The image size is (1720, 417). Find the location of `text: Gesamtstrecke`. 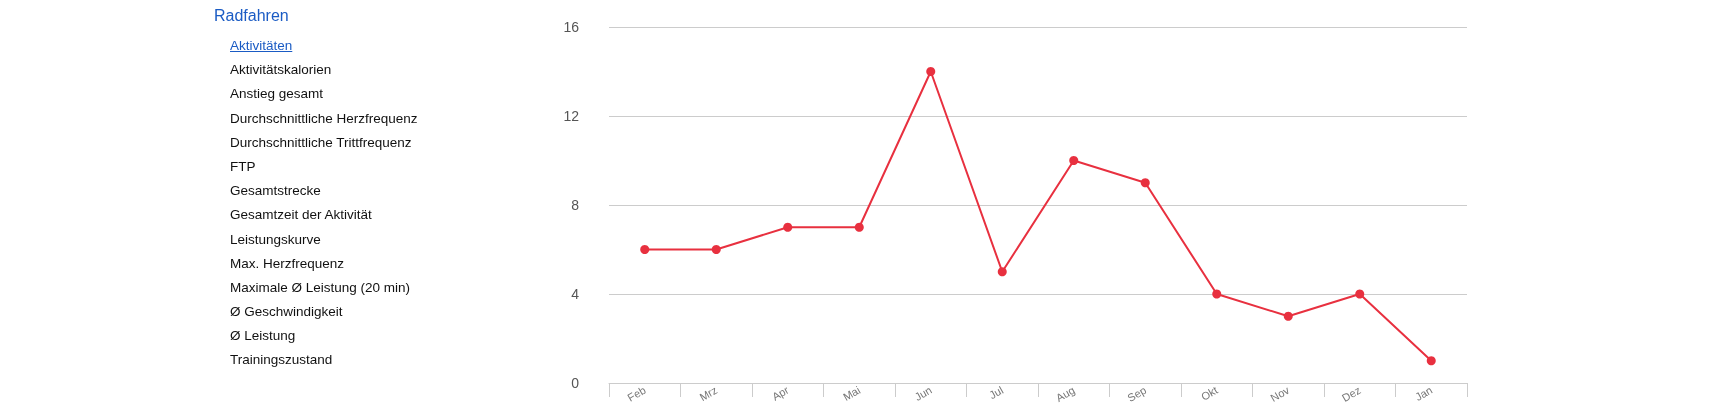

text: Gesamtstrecke is located at coordinates (275, 191).